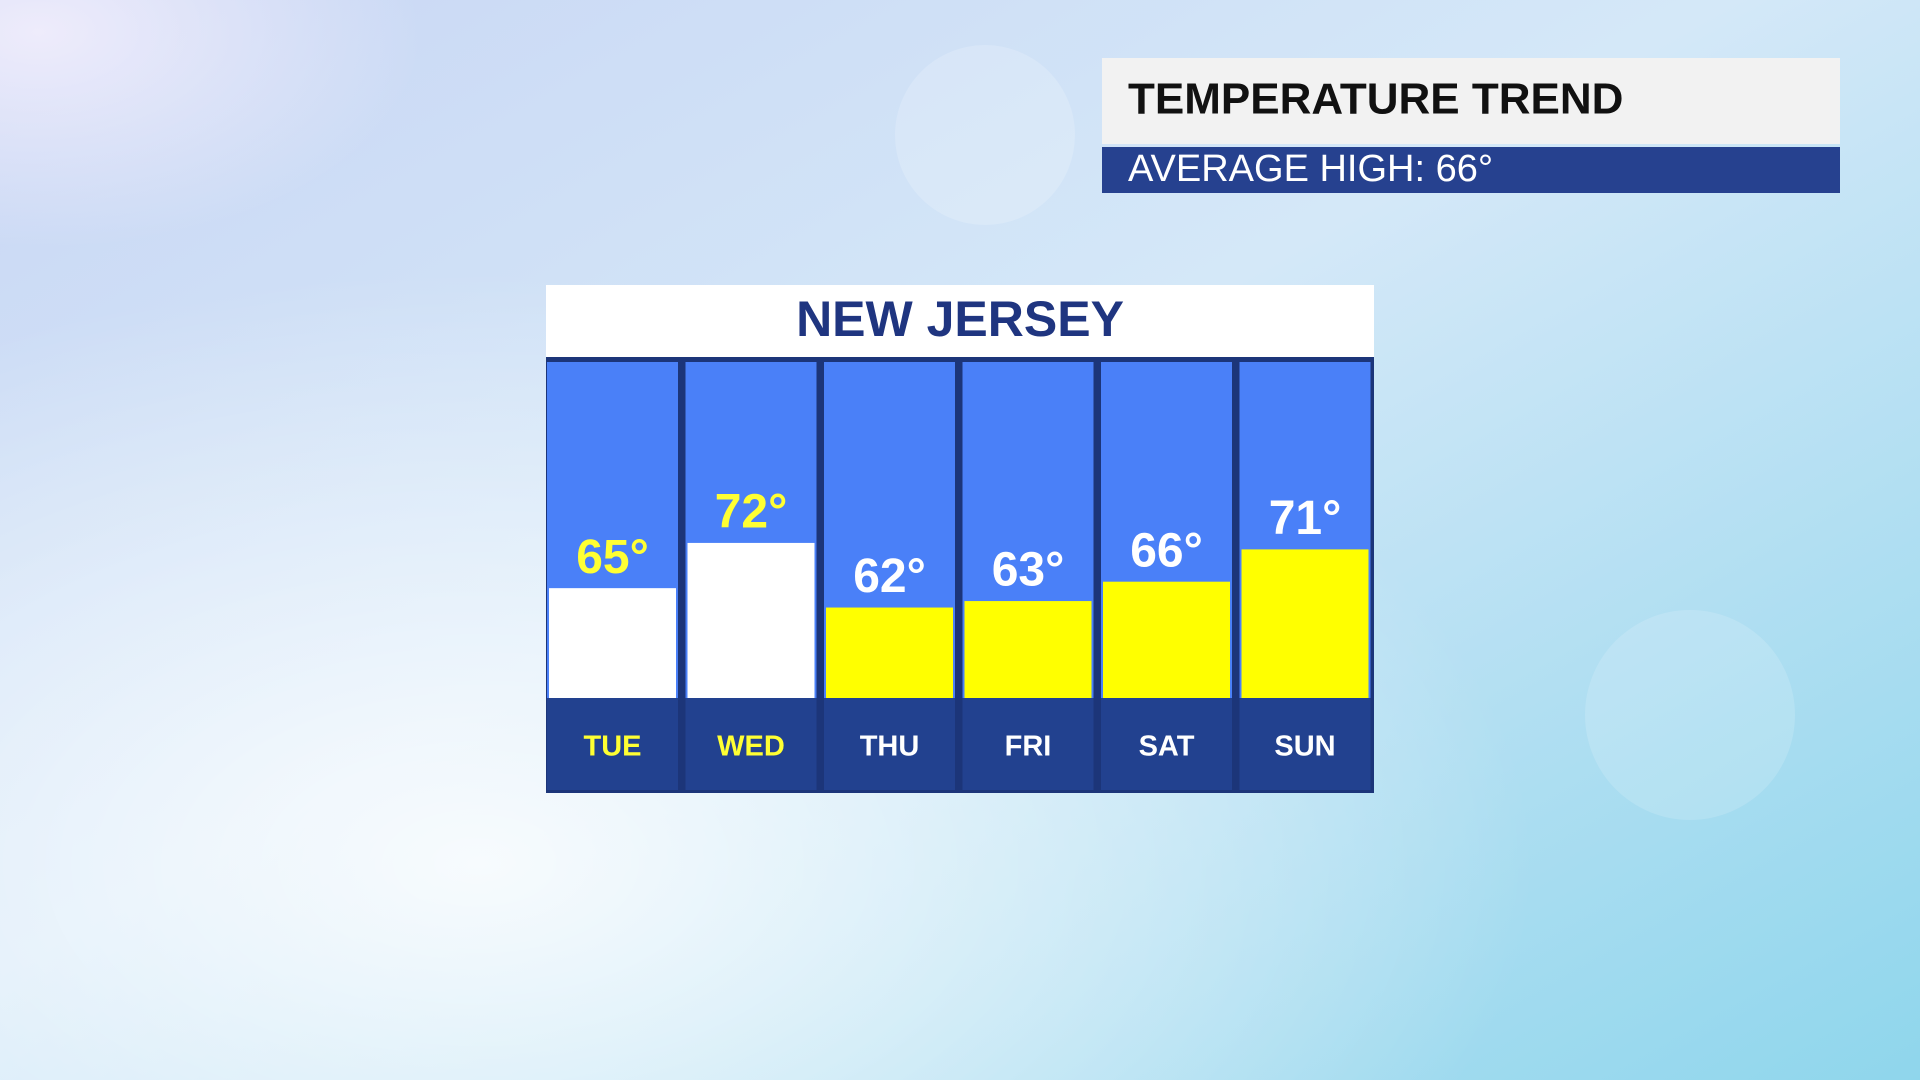  I want to click on header-box, so click(1471, 101).